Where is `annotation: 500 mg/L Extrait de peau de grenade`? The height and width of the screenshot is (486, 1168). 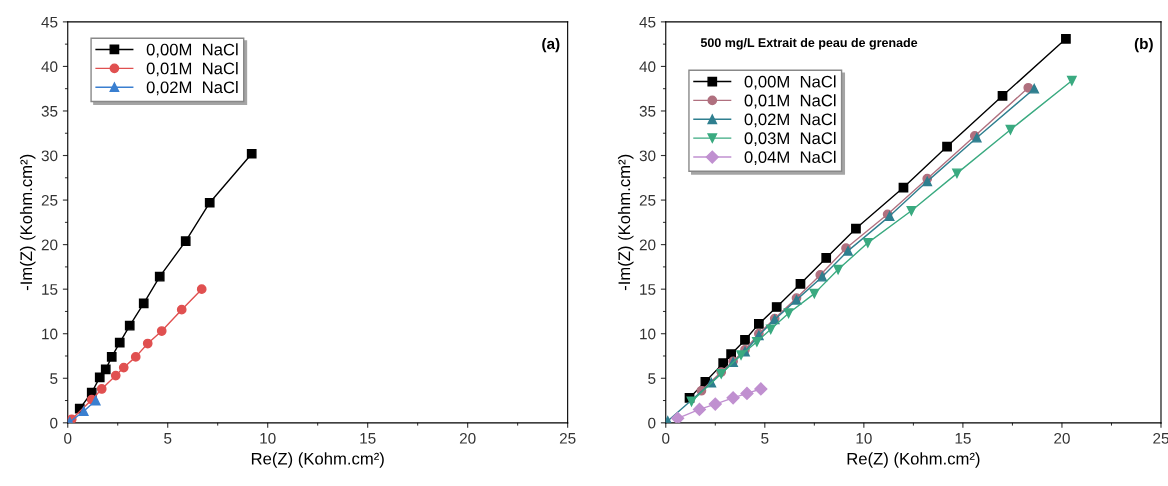 annotation: 500 mg/L Extrait de peau de grenade is located at coordinates (809, 43).